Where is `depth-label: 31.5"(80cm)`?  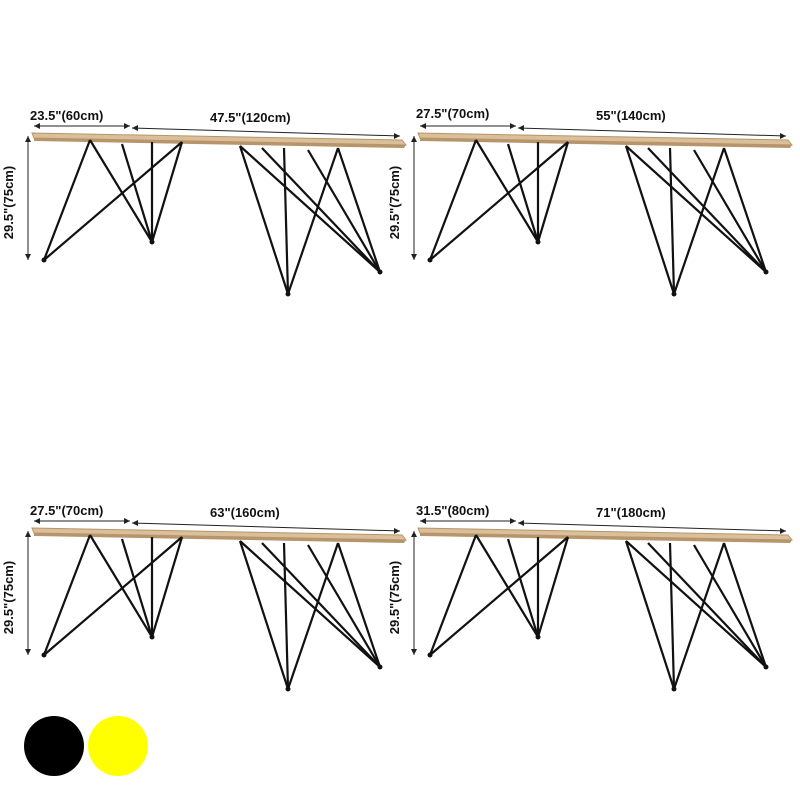 depth-label: 31.5"(80cm) is located at coordinates (453, 510).